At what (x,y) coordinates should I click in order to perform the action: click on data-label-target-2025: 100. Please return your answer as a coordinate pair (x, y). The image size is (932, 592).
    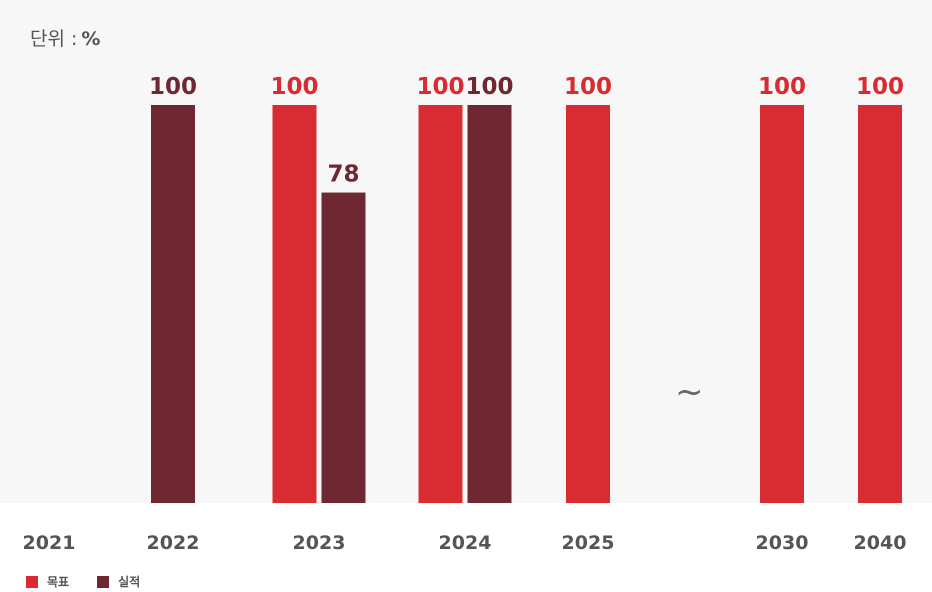
    Looking at the image, I should click on (588, 87).